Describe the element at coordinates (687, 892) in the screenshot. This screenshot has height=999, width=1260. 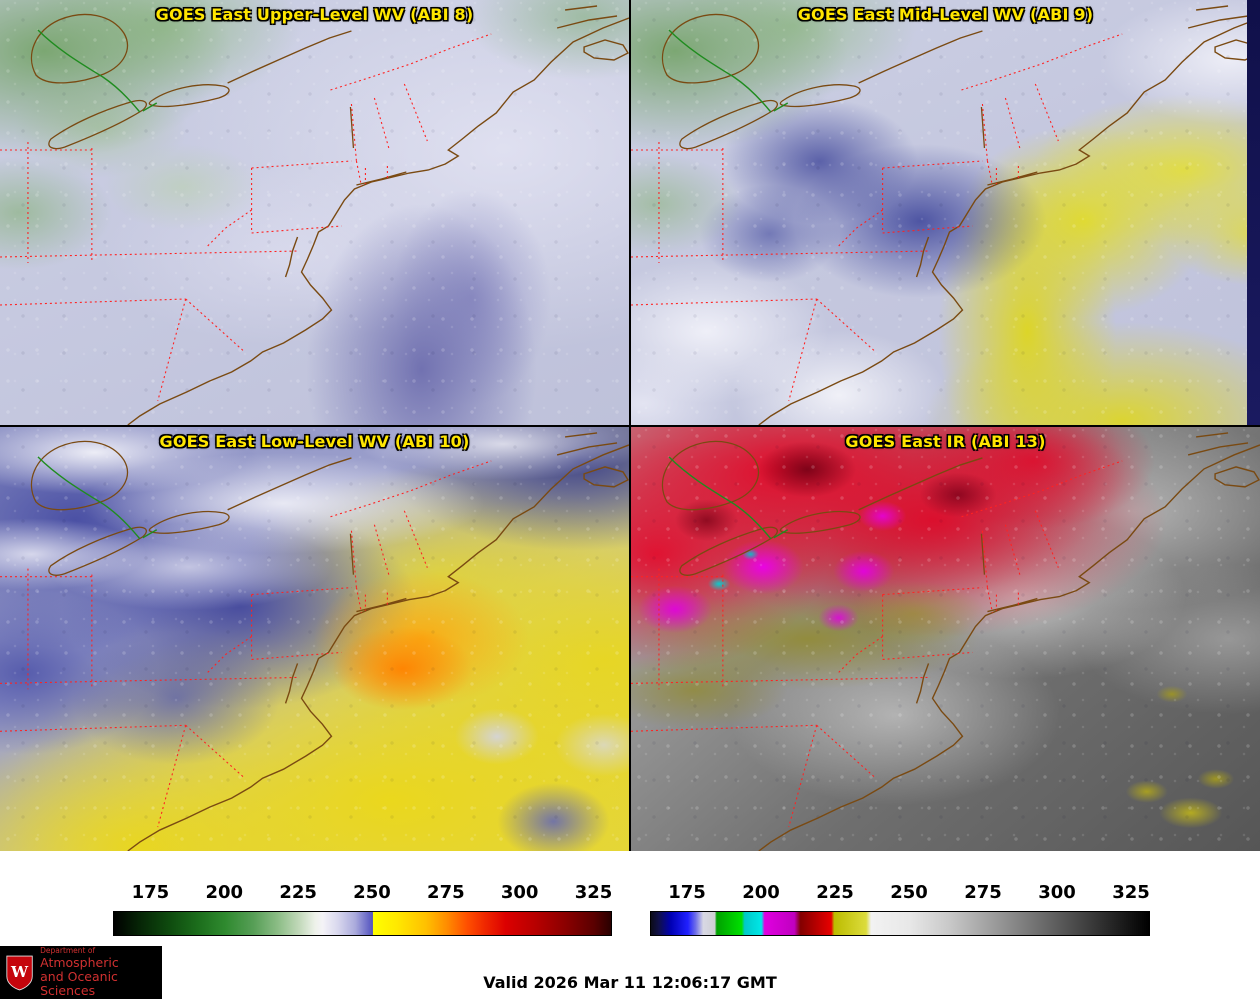
I see `ir-tick-175: 175` at that location.